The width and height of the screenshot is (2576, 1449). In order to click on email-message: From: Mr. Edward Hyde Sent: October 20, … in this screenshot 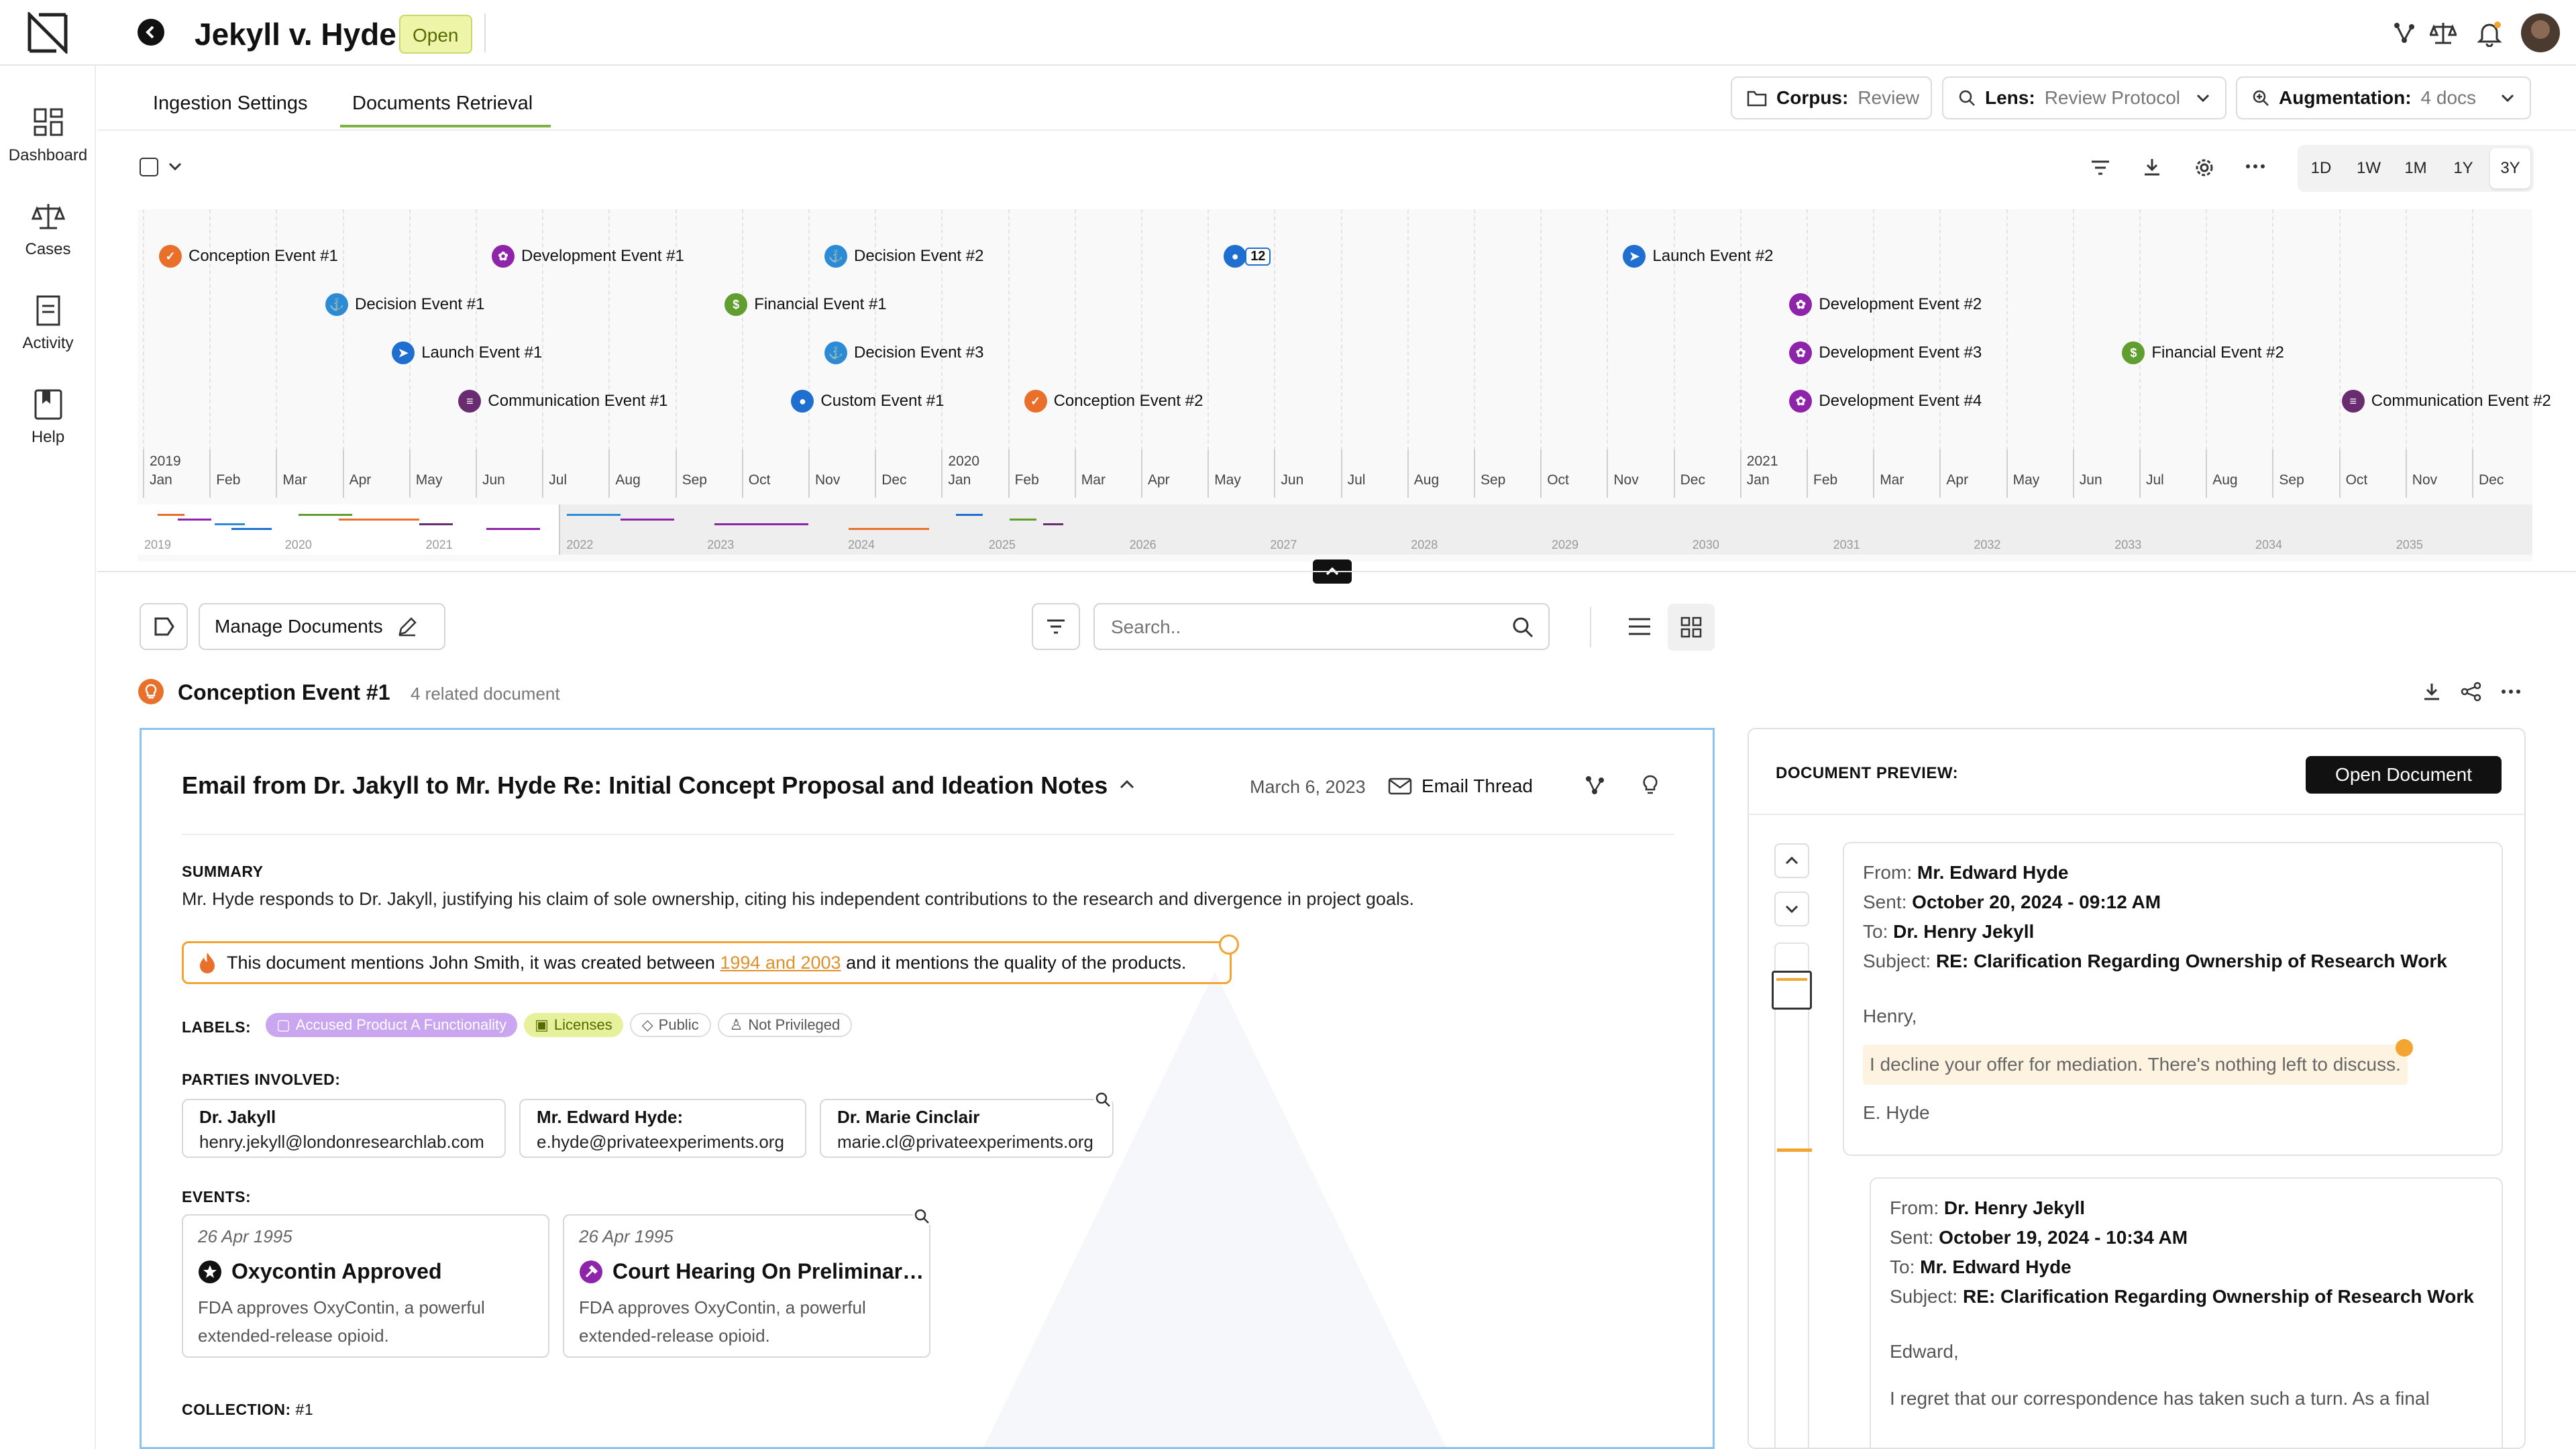, I will do `click(2173, 999)`.